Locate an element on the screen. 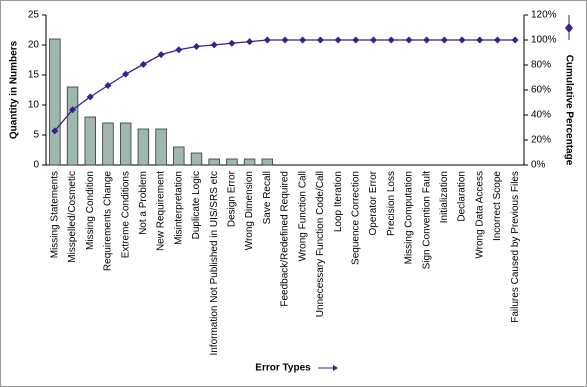  x-tick-label: Save Recall is located at coordinates (267, 197).